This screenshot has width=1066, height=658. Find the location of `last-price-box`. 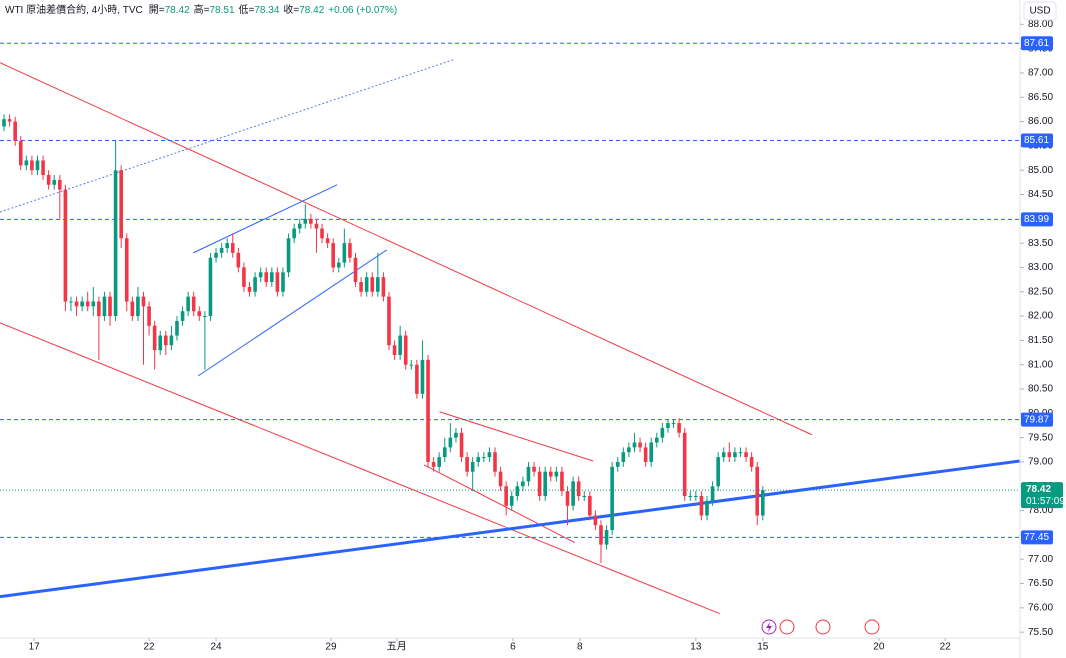

last-price-box is located at coordinates (1042, 495).